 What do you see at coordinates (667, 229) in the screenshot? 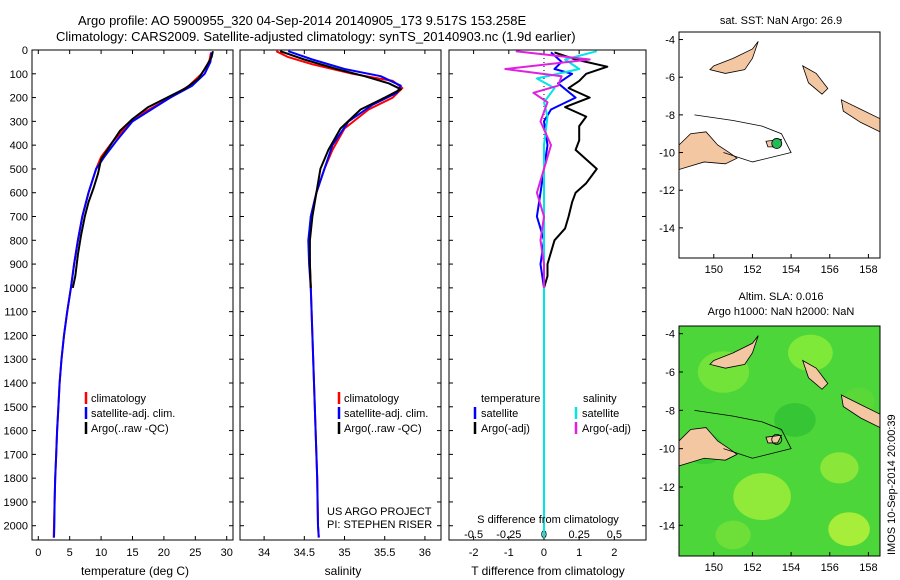
I see `map-y-tick-label: -14` at bounding box center [667, 229].